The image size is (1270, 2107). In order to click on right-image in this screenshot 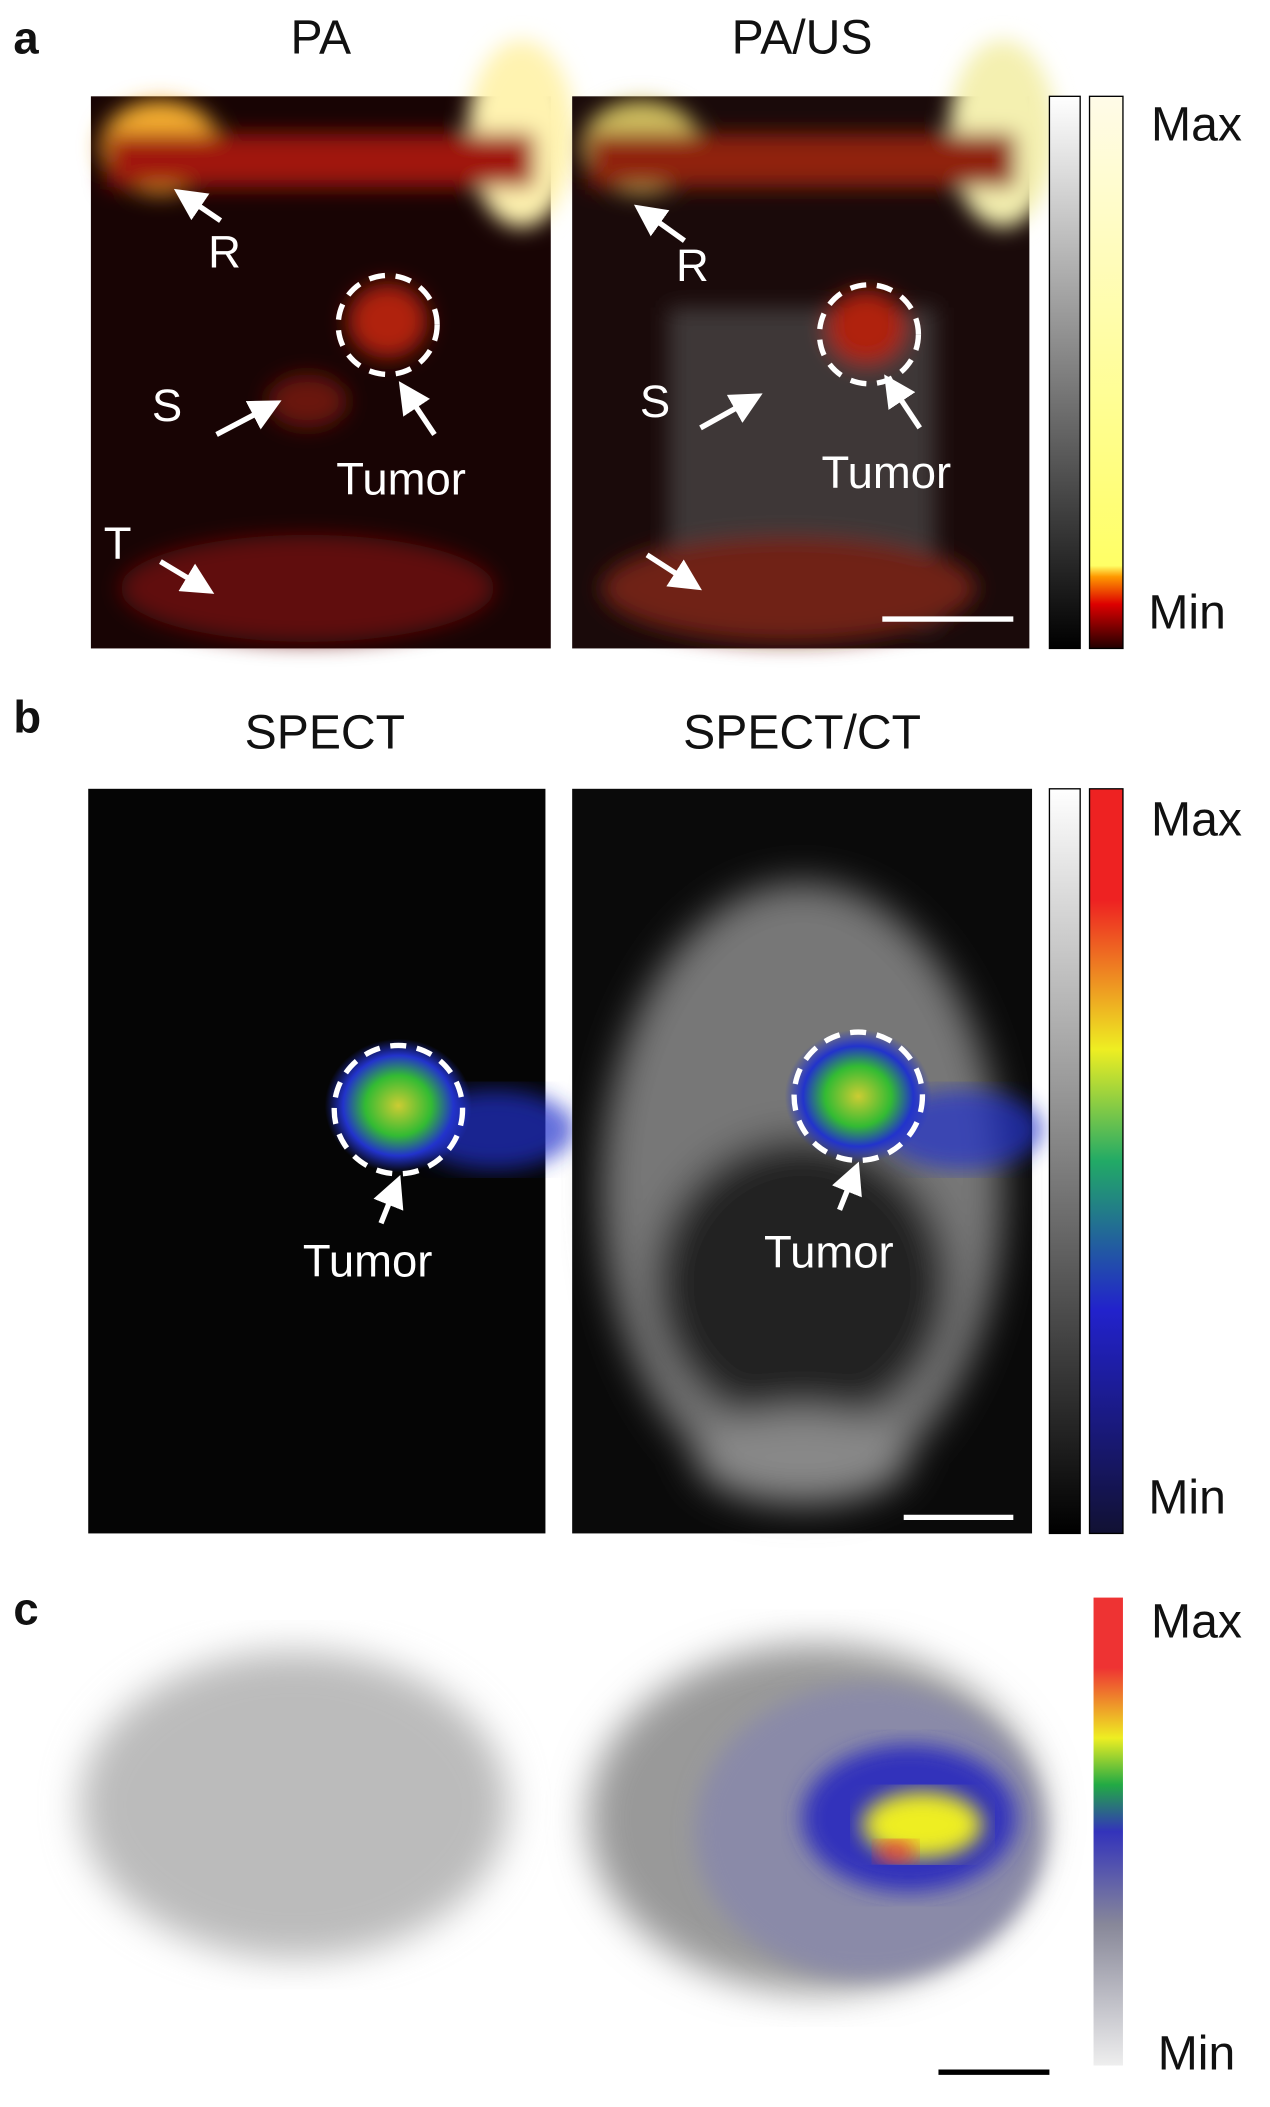, I will do `click(815, 1818)`.